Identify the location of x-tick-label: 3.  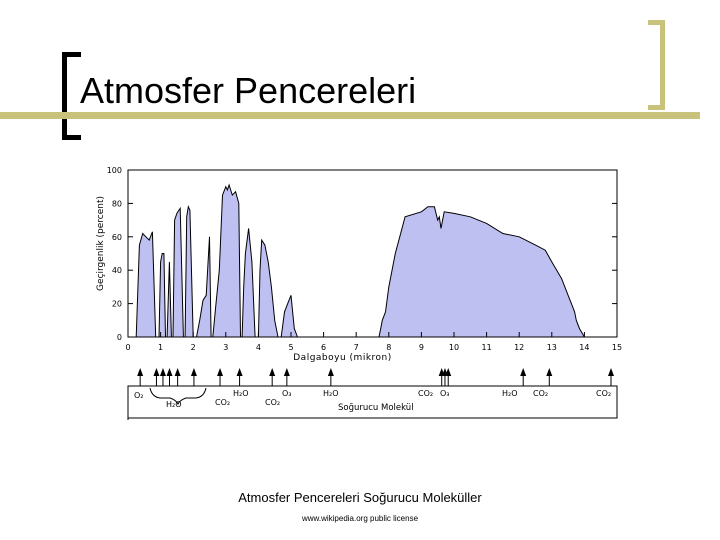
(225, 347).